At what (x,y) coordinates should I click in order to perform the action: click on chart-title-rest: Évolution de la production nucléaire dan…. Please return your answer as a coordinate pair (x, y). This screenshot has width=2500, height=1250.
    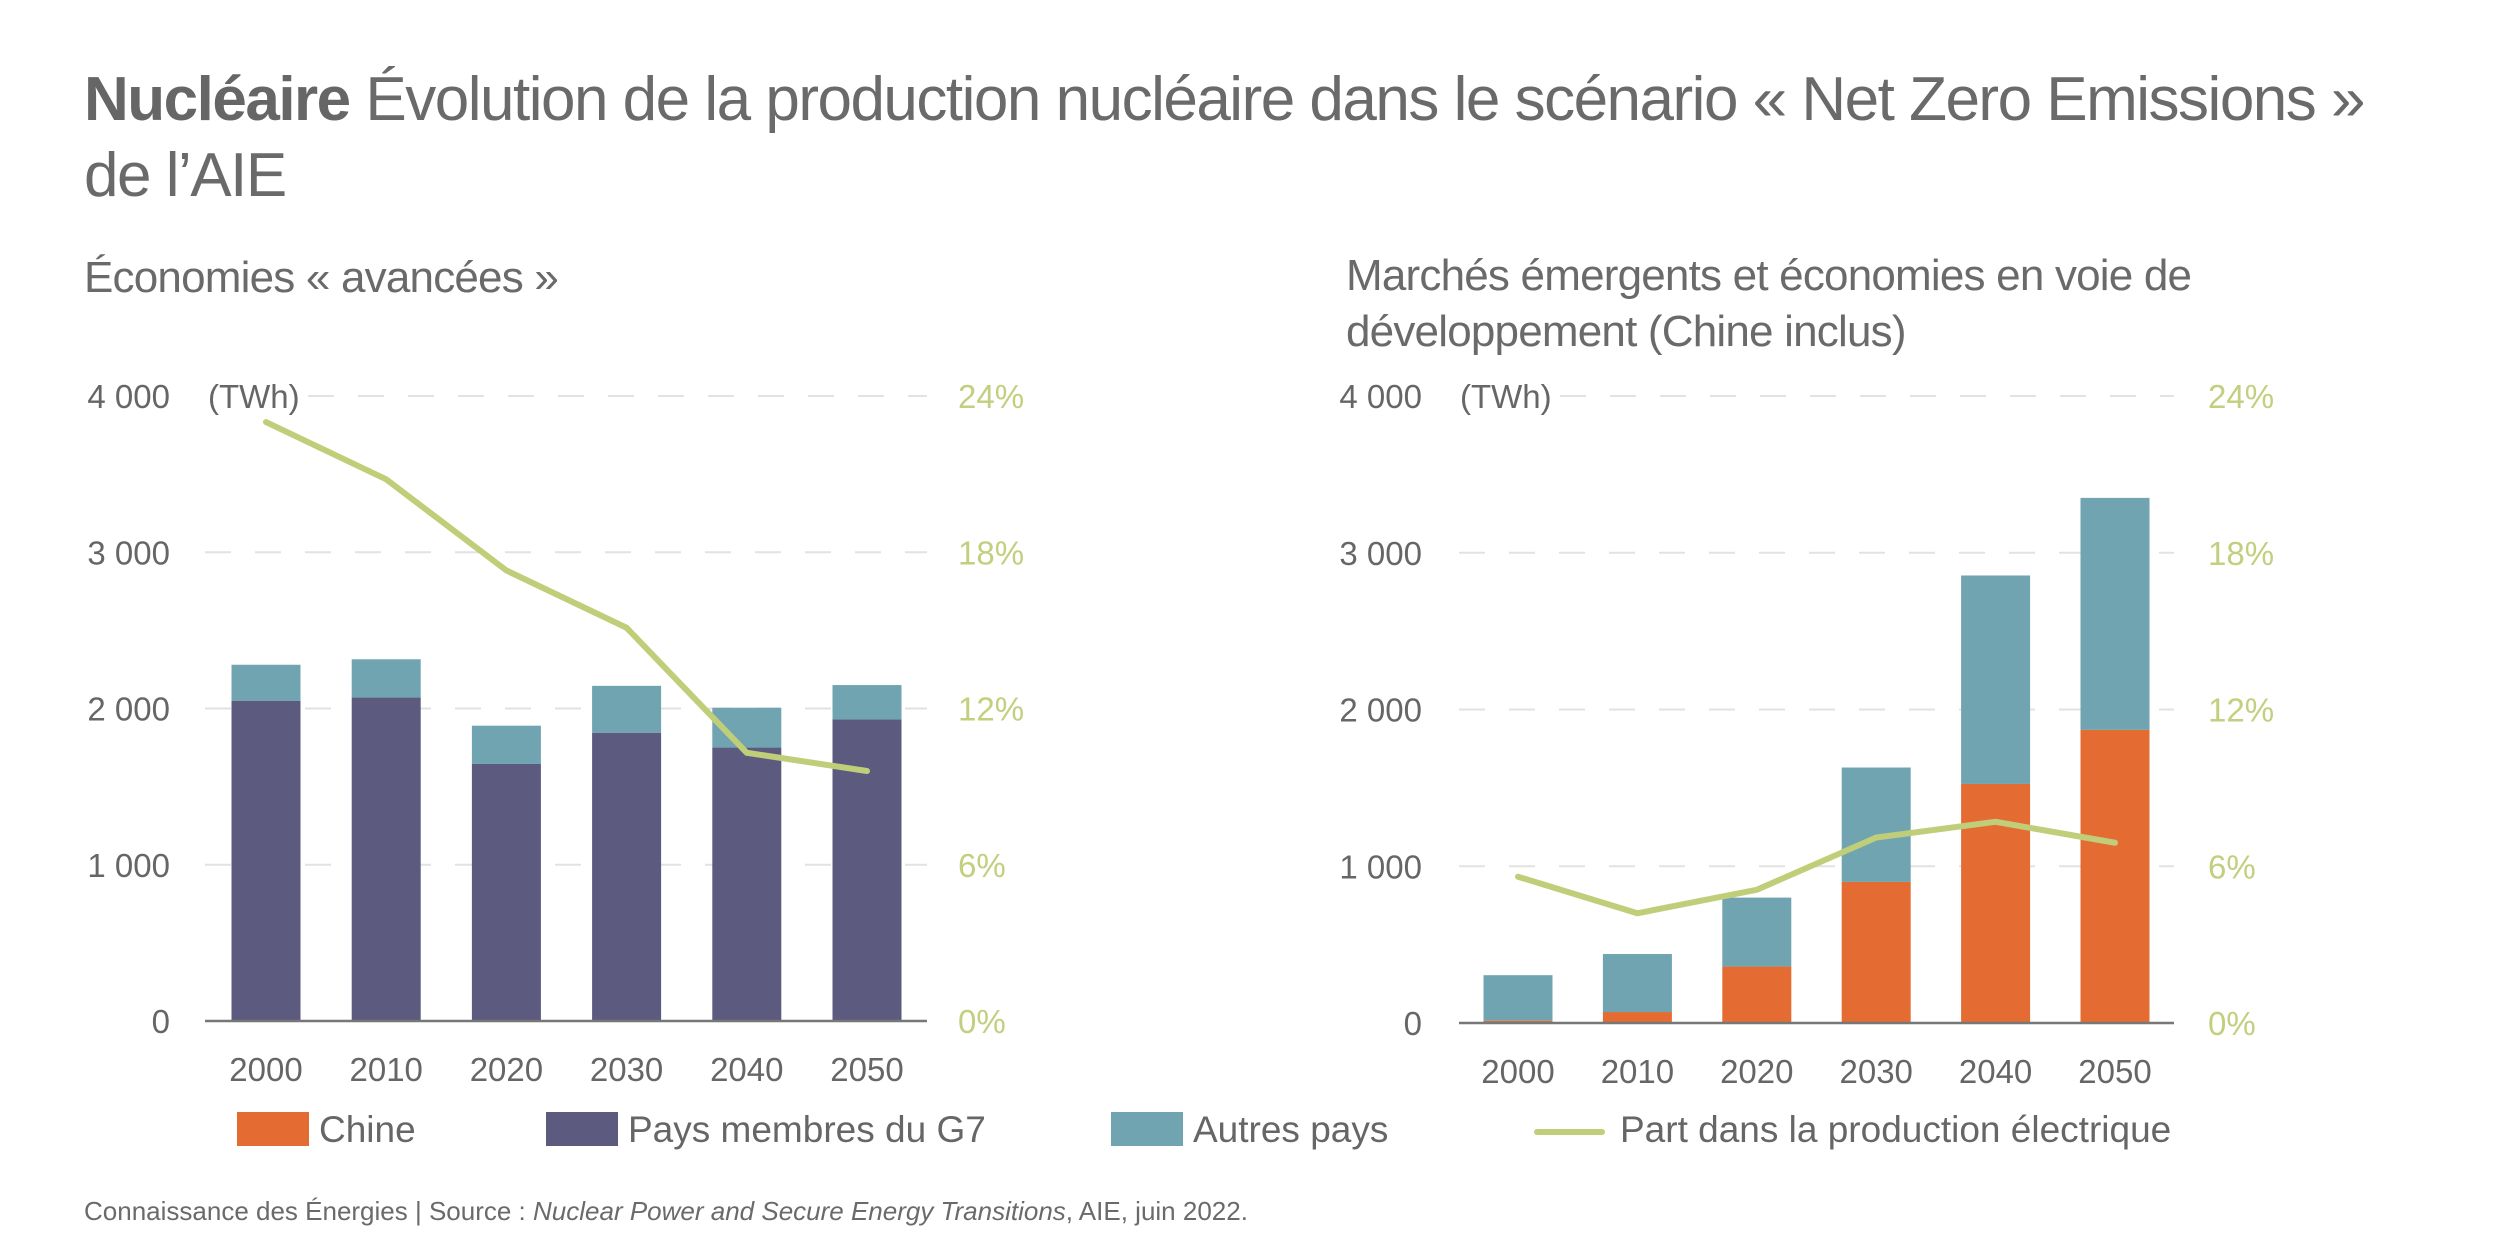
    Looking at the image, I should click on (1365, 99).